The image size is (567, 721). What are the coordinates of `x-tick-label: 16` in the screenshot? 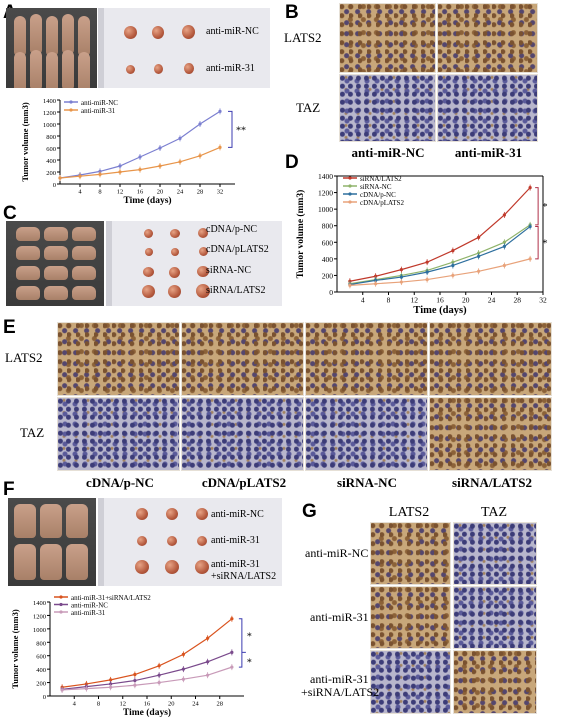 It's located at (440, 300).